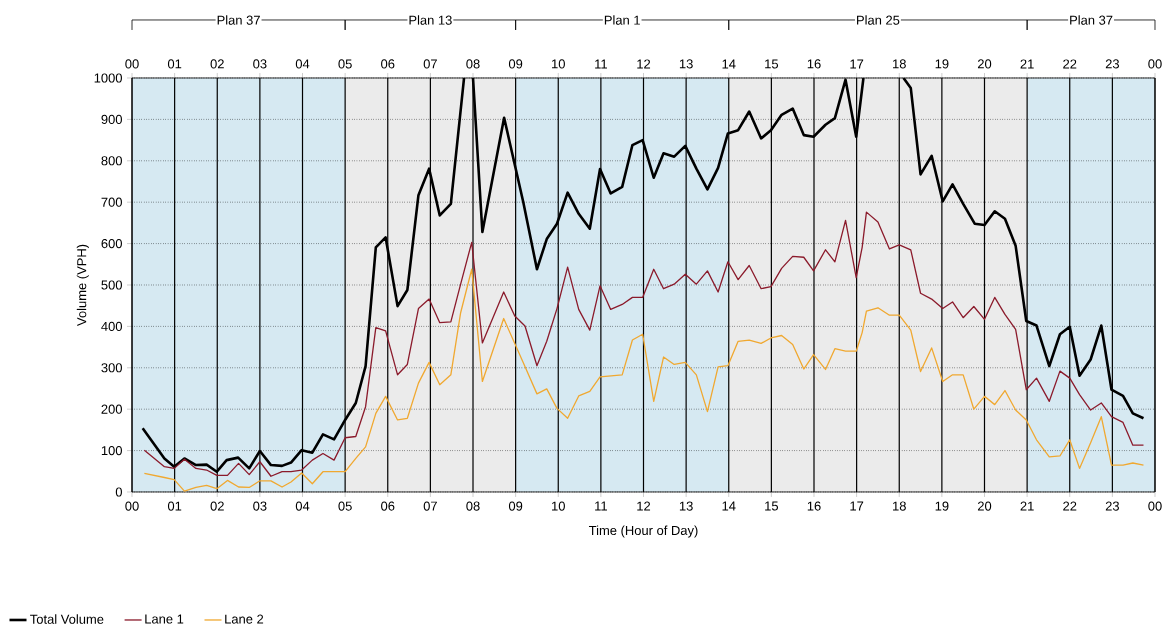  Describe the element at coordinates (814, 64) in the screenshot. I see `x-tick-label: 16` at that location.